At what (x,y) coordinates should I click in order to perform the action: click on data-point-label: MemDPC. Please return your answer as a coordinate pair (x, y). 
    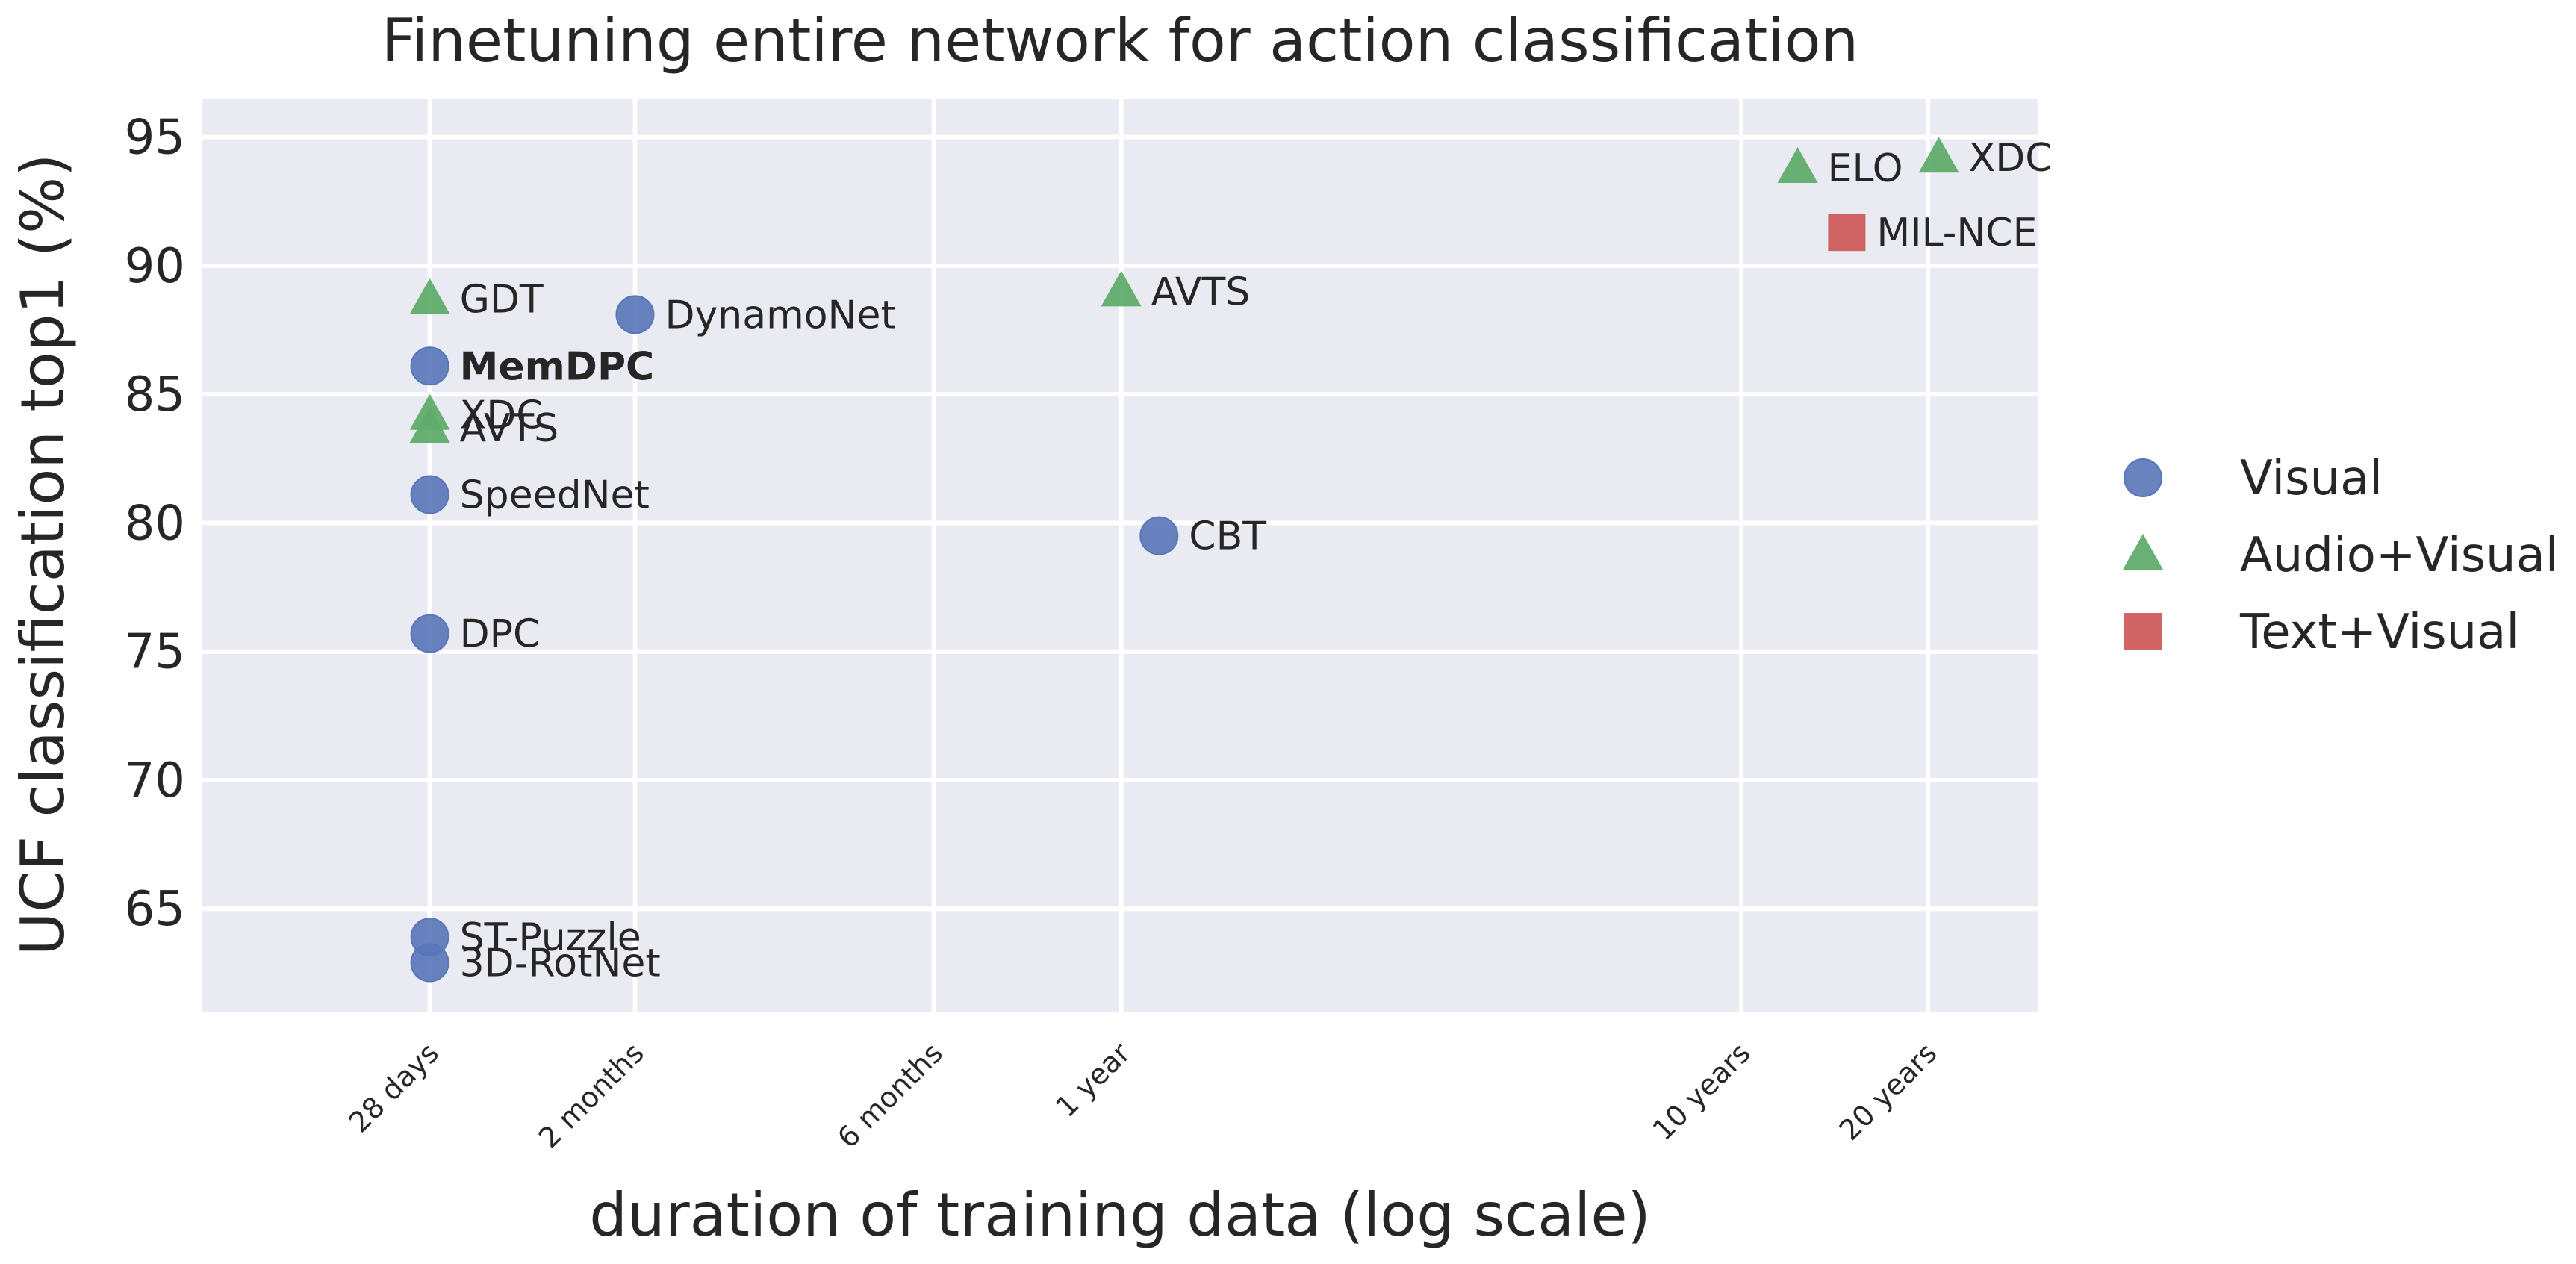
    Looking at the image, I should click on (557, 366).